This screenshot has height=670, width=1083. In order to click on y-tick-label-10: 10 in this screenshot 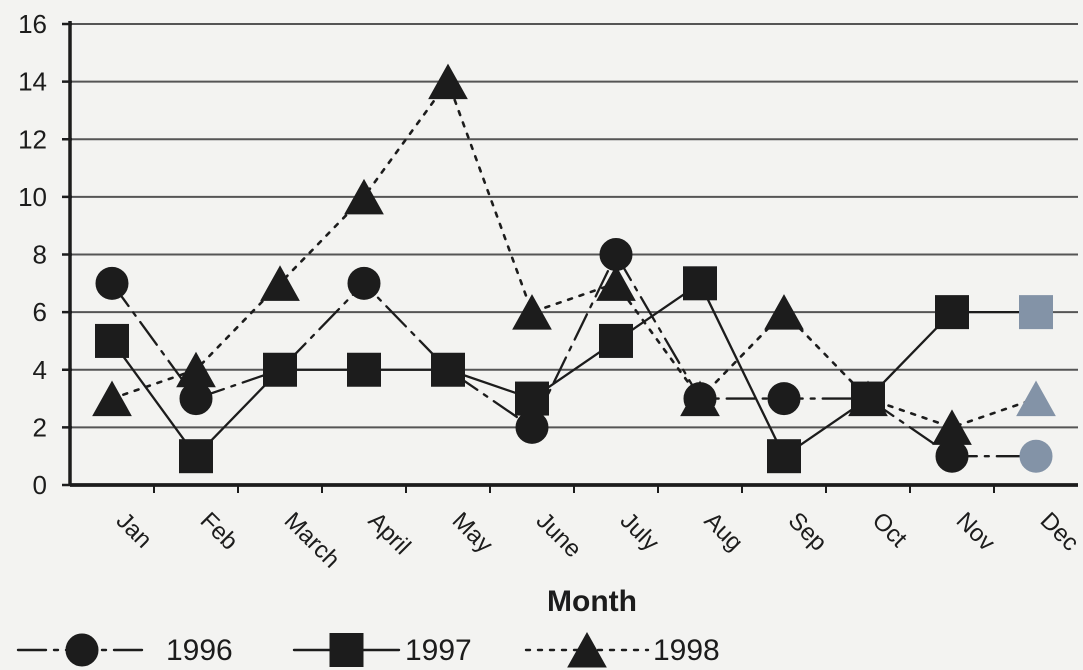, I will do `click(32, 197)`.